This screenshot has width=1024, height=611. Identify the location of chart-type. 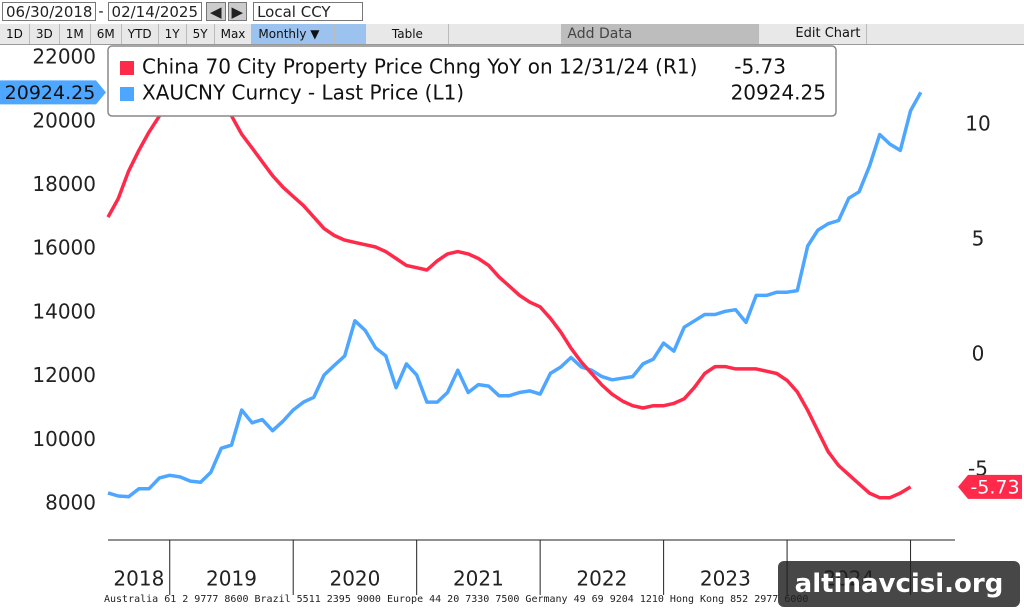
(351, 34).